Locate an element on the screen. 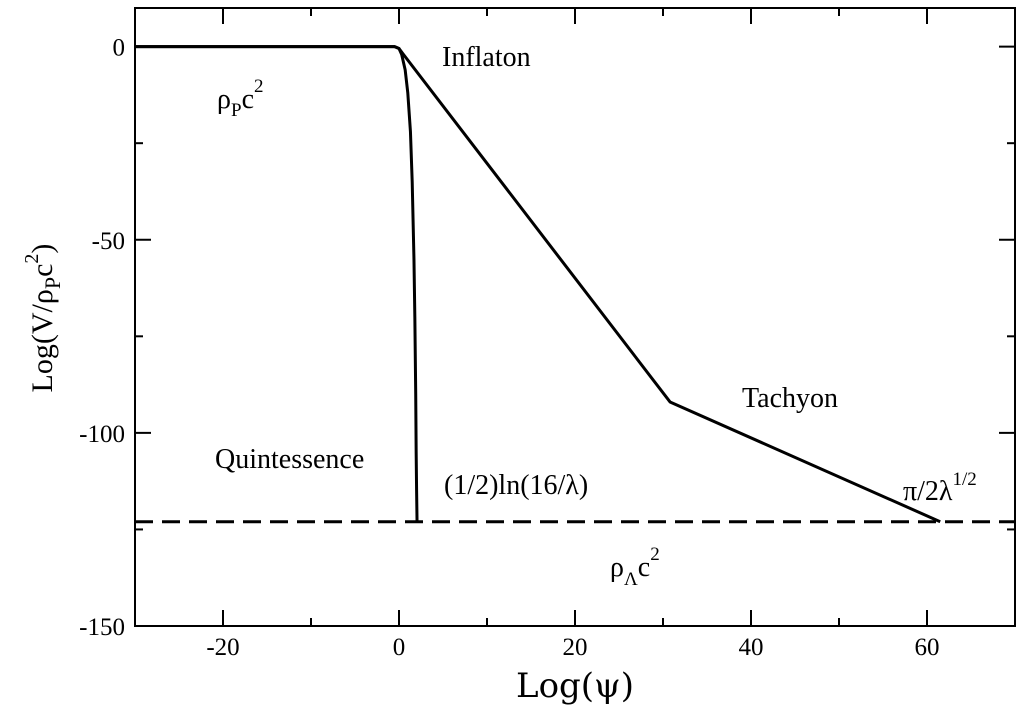  x-tick-label: 60 is located at coordinates (927, 647).